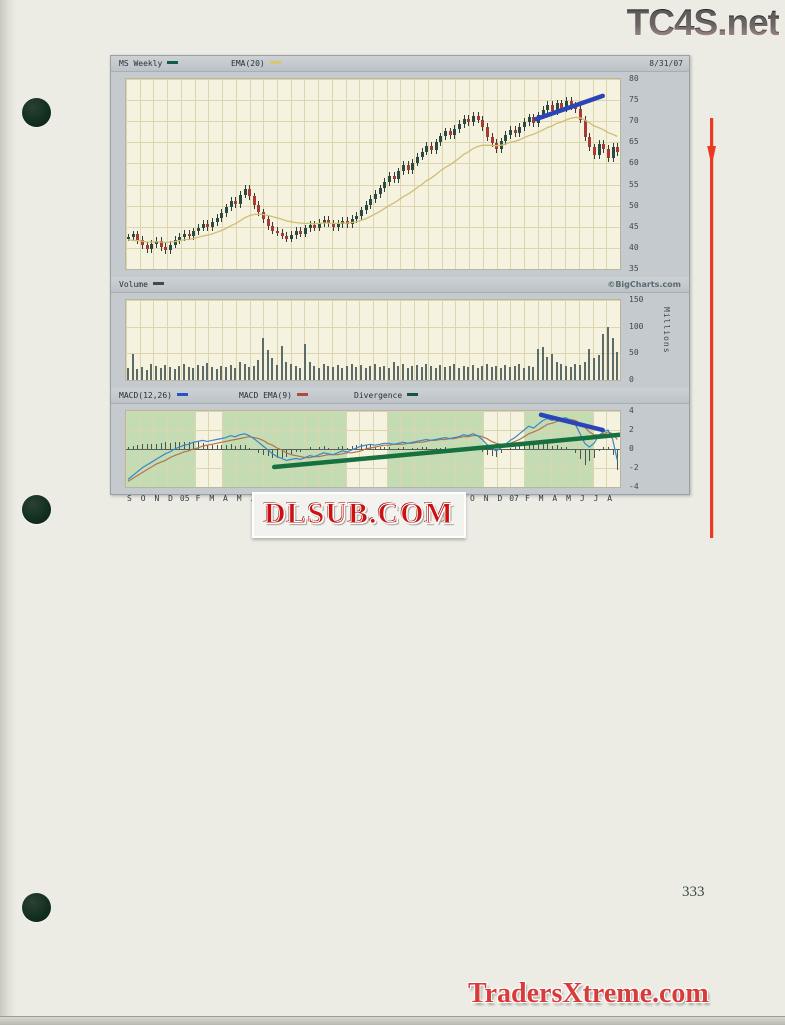 The height and width of the screenshot is (1025, 785). I want to click on axis-tick-label: 80, so click(634, 78).